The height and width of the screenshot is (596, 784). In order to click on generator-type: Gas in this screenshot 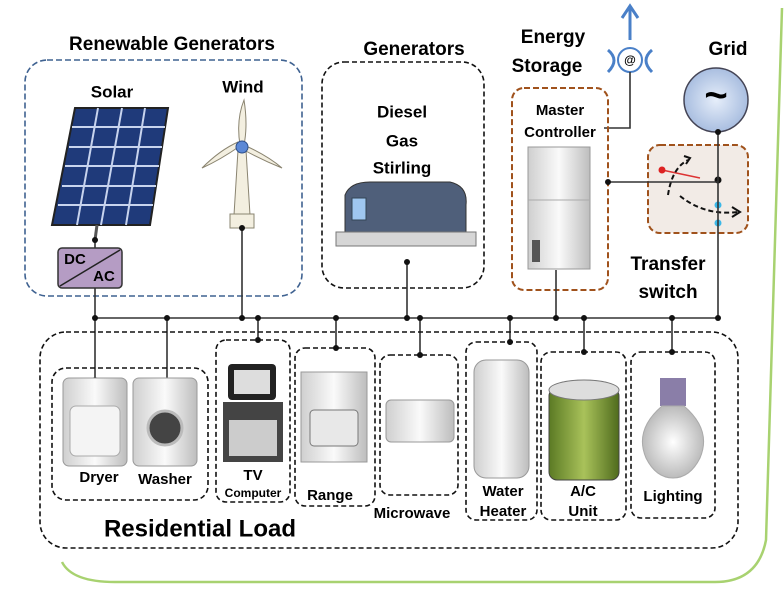, I will do `click(402, 140)`.